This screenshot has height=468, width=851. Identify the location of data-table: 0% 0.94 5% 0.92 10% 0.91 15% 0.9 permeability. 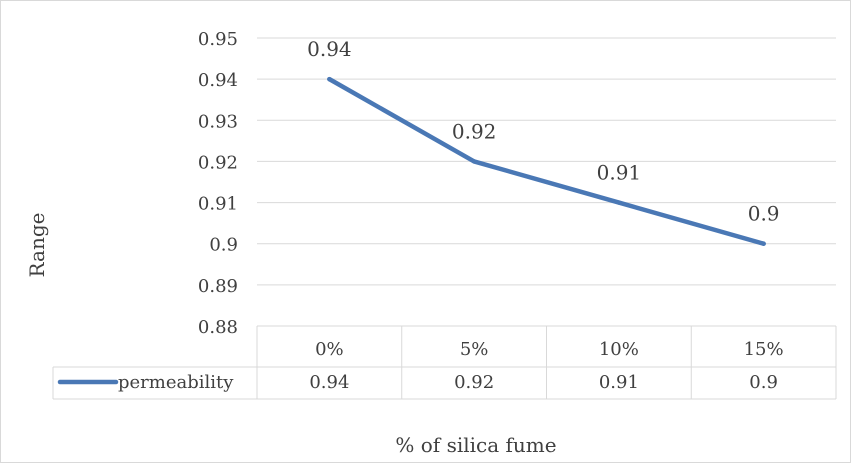
(444, 362).